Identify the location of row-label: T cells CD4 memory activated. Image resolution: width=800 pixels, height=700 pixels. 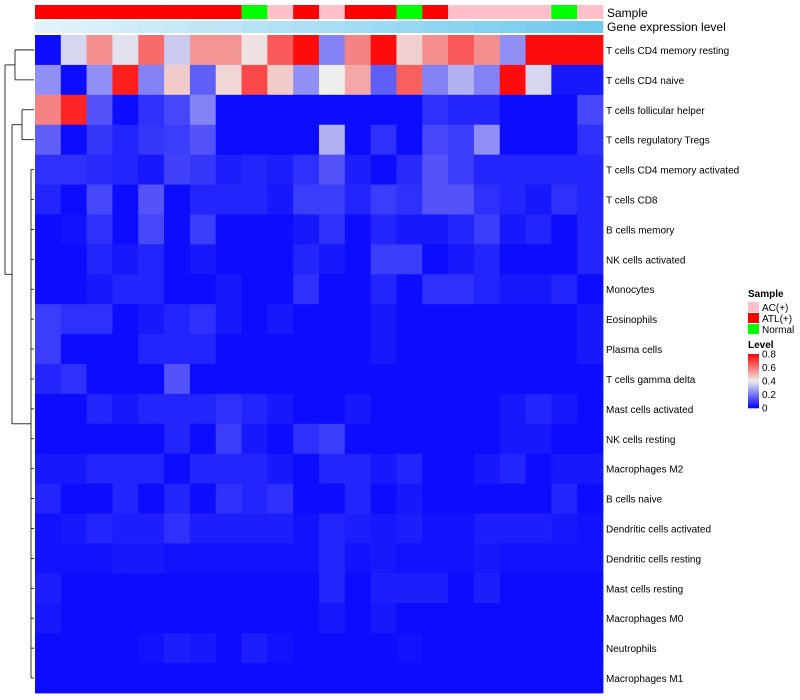
(672, 171).